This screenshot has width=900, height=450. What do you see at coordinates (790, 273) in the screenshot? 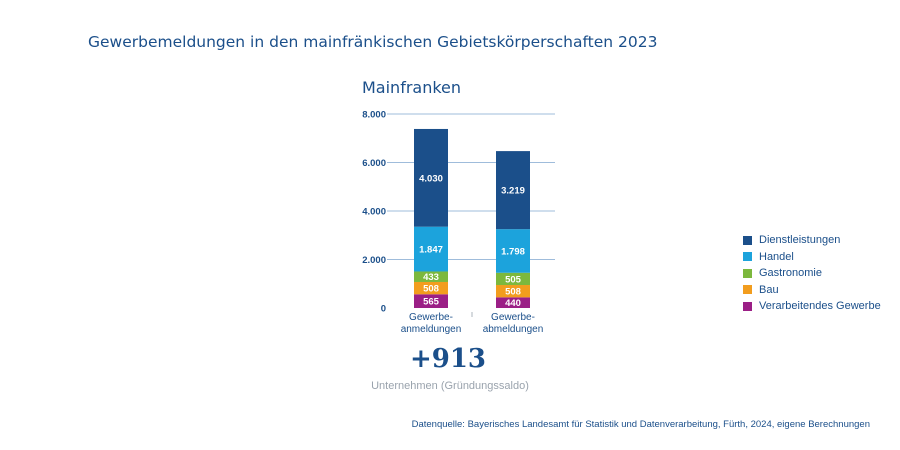
I see `legend-label: Gastronomie` at bounding box center [790, 273].